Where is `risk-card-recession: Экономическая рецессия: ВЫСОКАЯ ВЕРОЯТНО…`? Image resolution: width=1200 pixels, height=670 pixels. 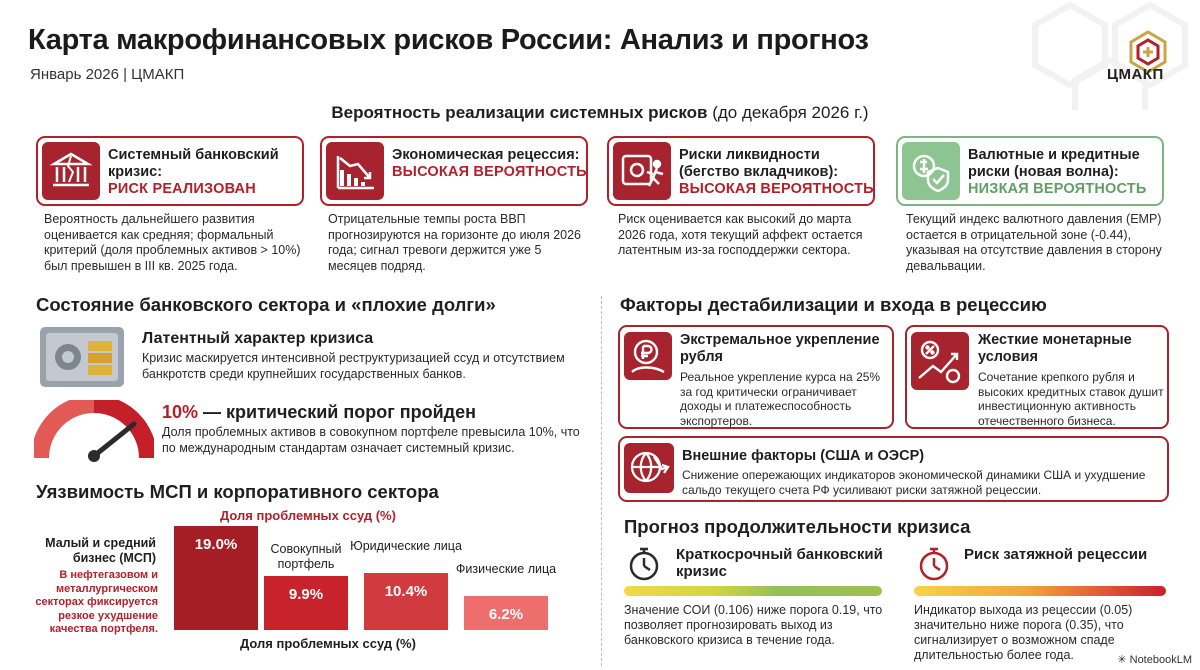 risk-card-recession: Экономическая рецессия: ВЫСОКАЯ ВЕРОЯТНО… is located at coordinates (454, 171).